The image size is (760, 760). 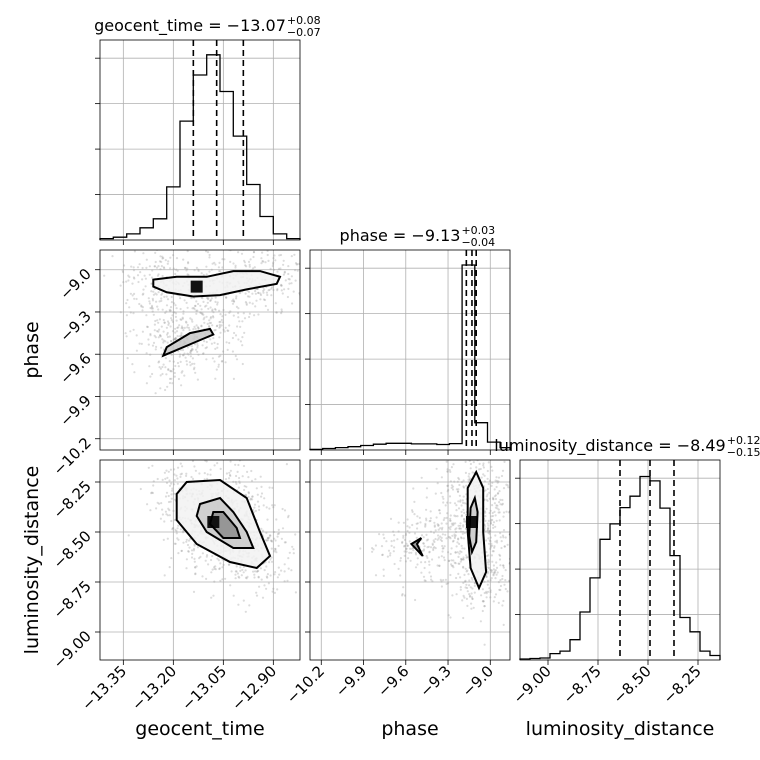 I want to click on joint-panel-phase-luminosity_distance, so click(x=411, y=560).